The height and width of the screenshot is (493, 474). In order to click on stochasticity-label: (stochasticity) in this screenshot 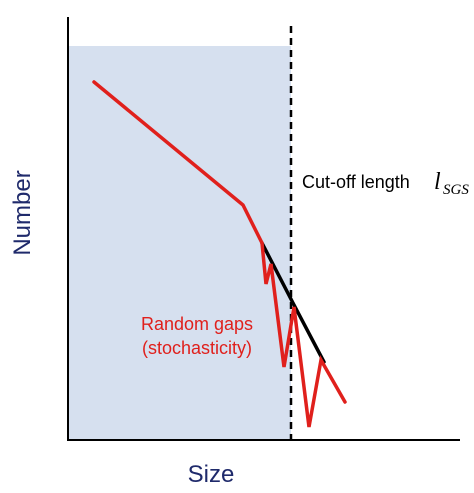, I will do `click(197, 348)`.